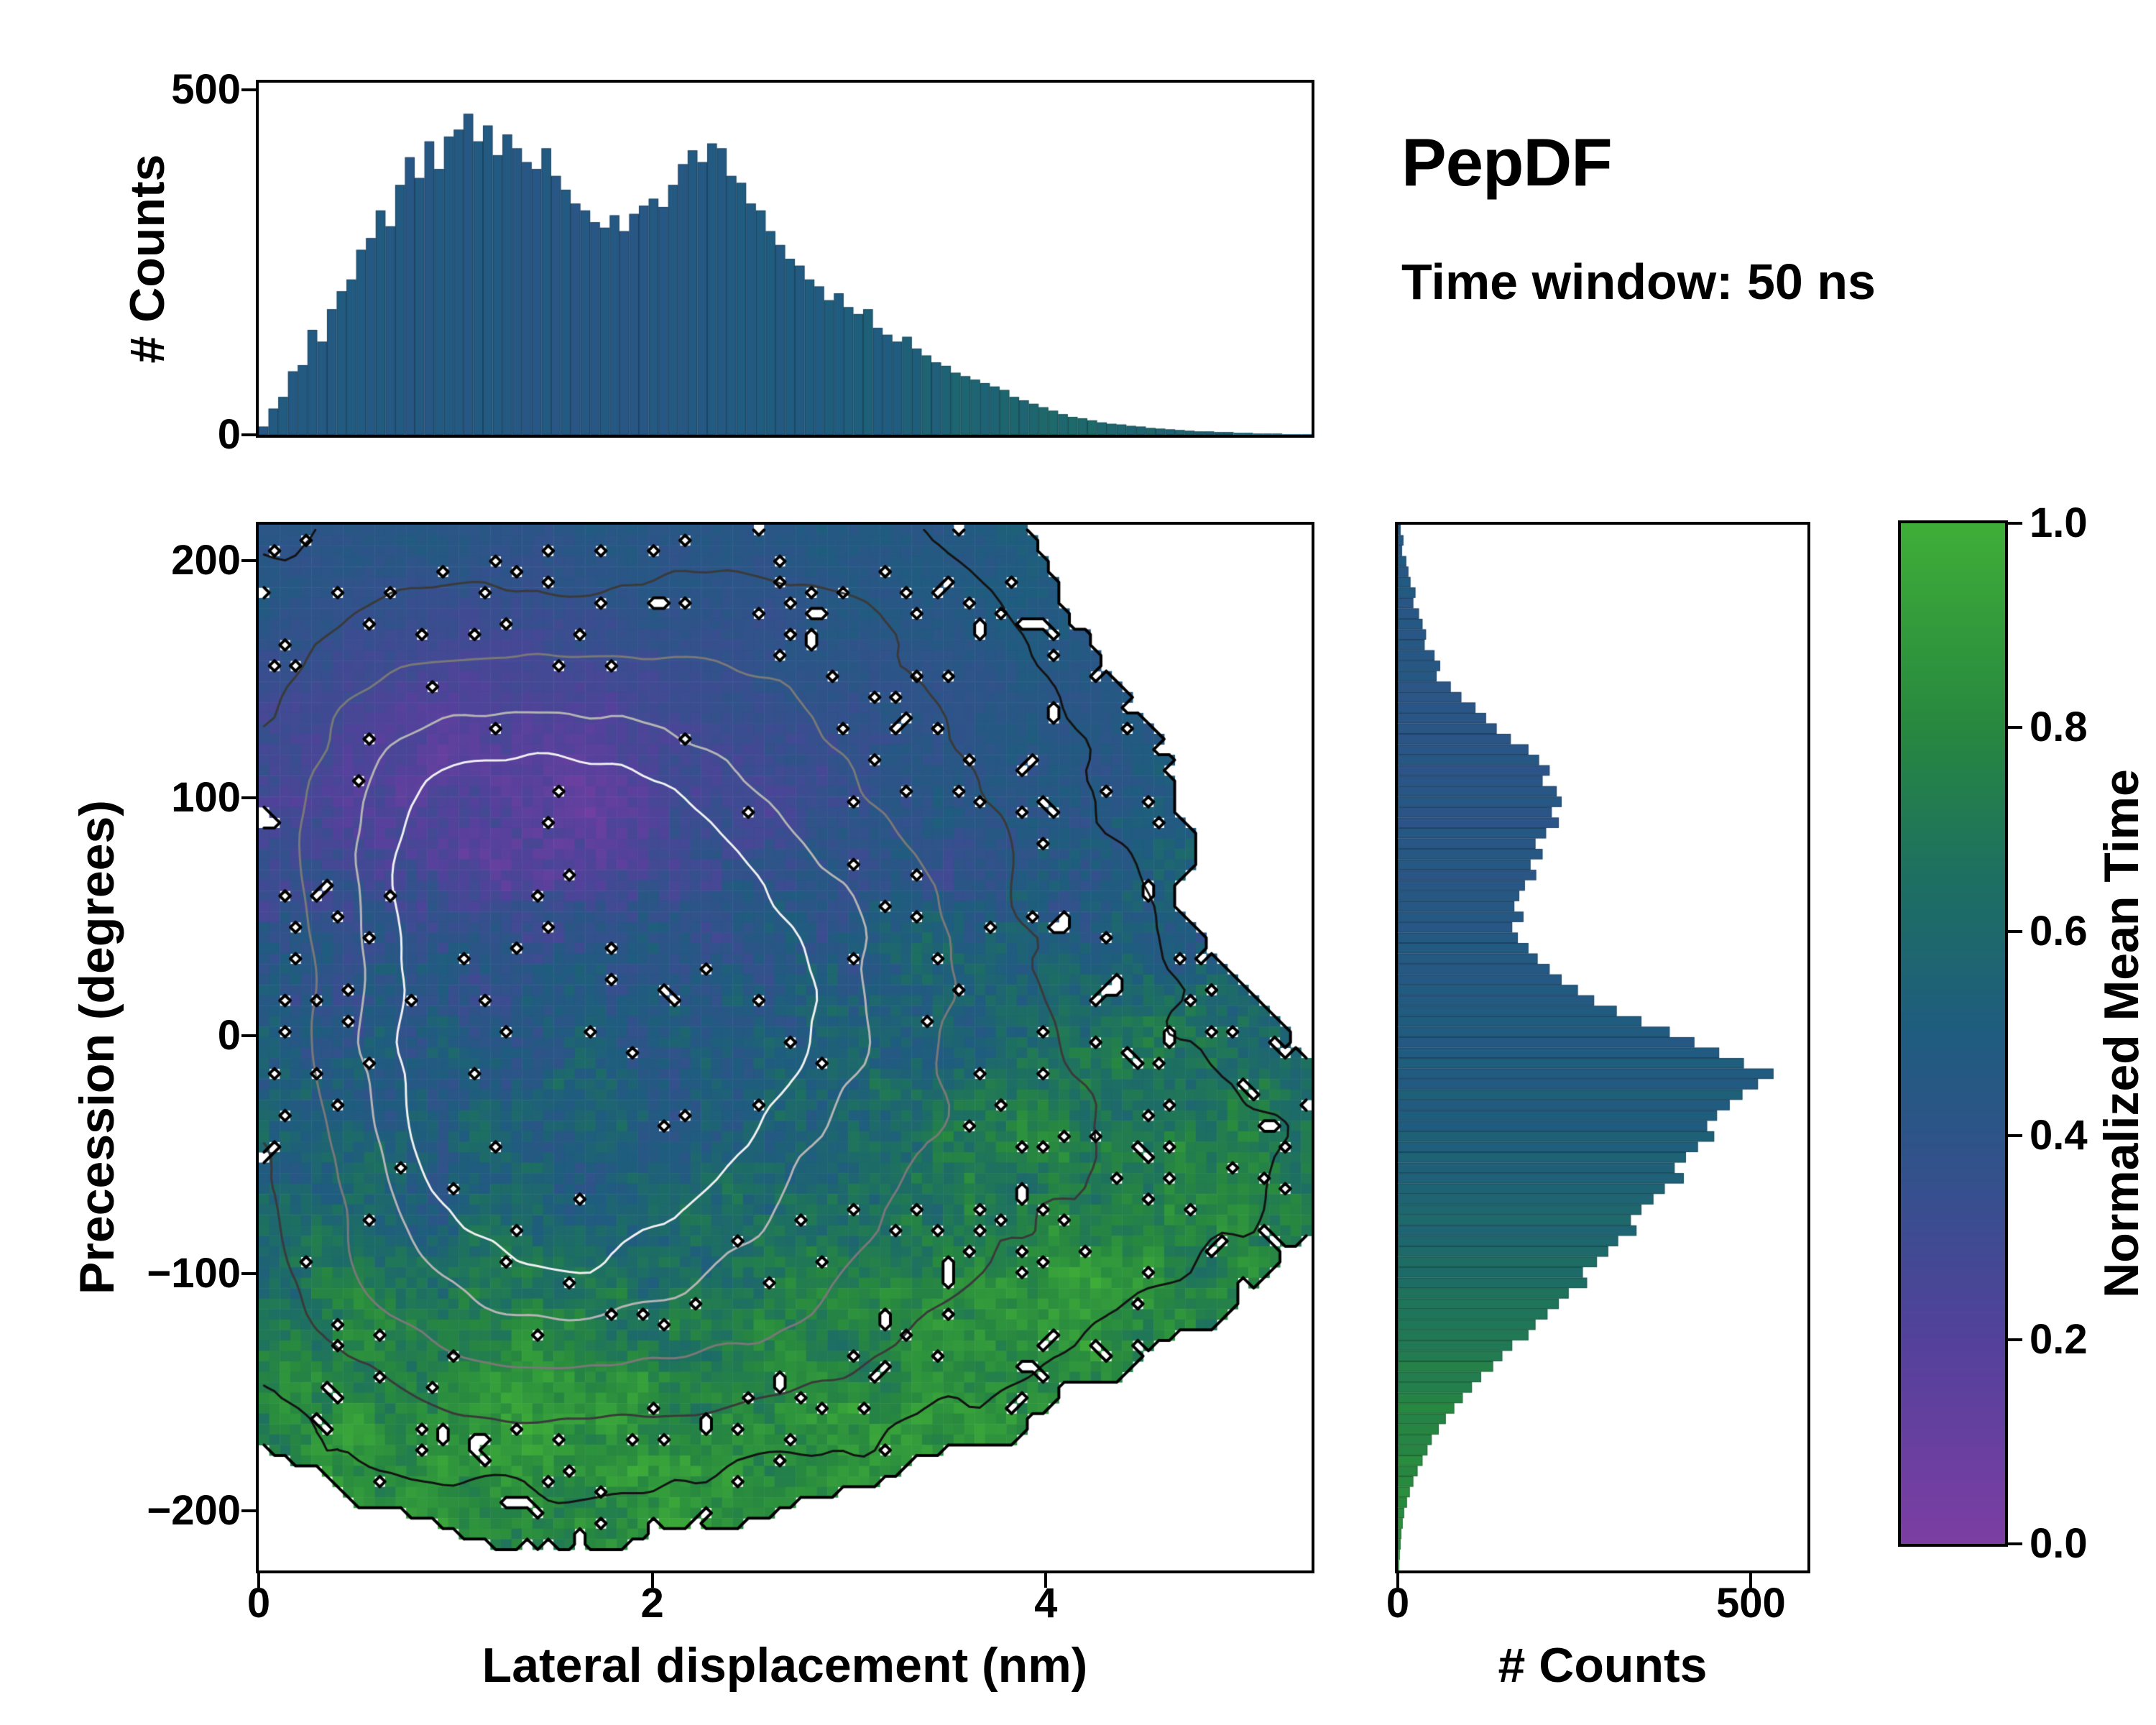  What do you see at coordinates (194, 1511) in the screenshot?
I see `main-ytick-label: −200` at bounding box center [194, 1511].